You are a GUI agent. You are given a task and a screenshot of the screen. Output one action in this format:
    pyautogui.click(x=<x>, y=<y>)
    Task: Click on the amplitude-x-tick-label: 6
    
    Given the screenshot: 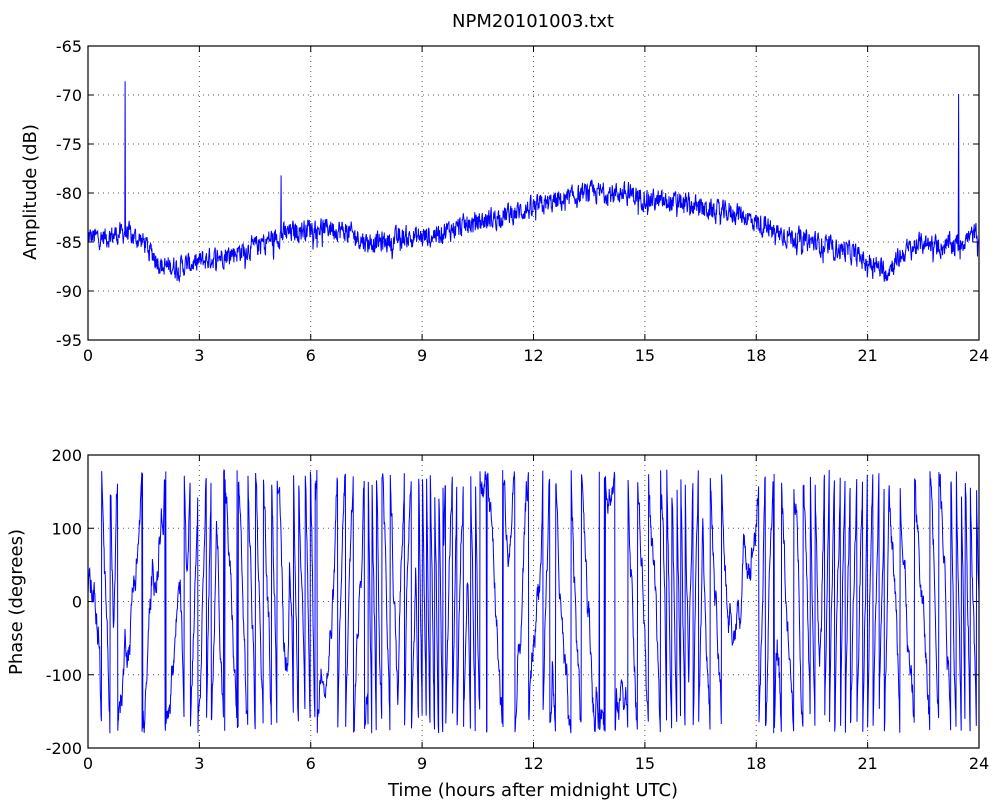 What is the action you would take?
    pyautogui.click(x=311, y=355)
    